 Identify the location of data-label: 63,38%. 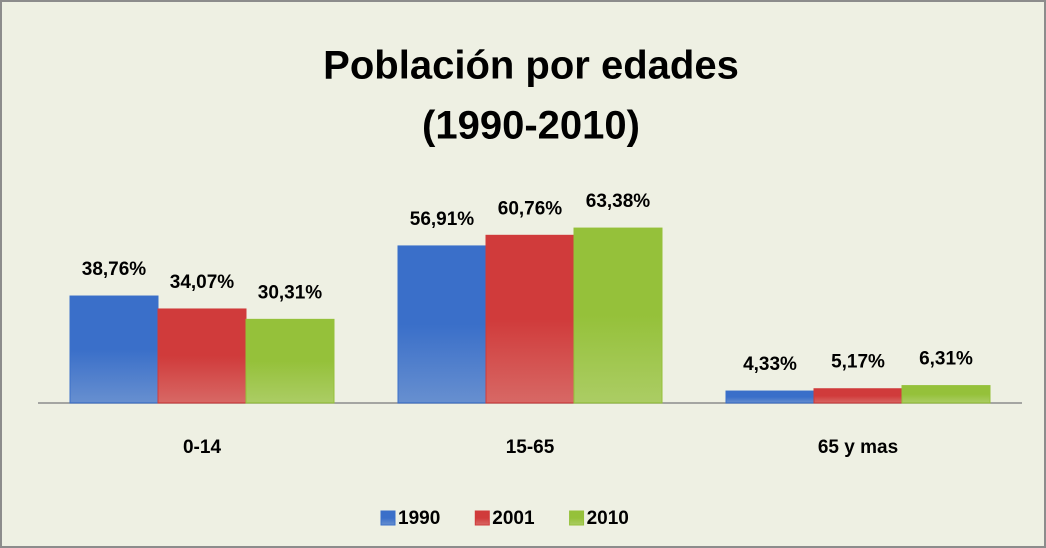
(618, 201).